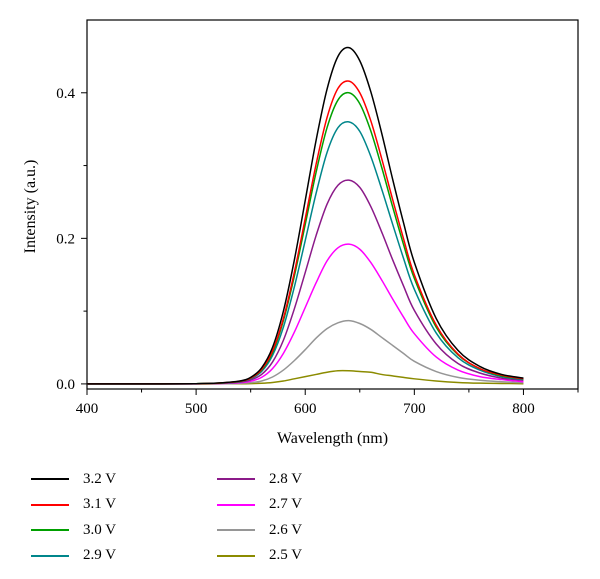 The image size is (600, 579). I want to click on legend-label: 2.6 V, so click(286, 529).